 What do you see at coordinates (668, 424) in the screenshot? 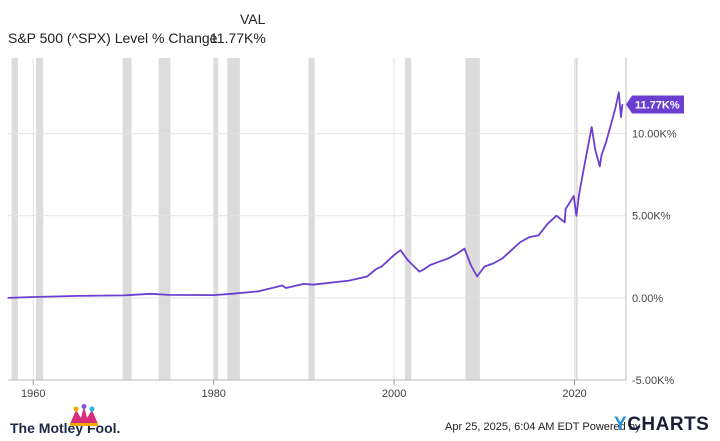
I see `ycharts-logo-rest: CHARTS` at bounding box center [668, 424].